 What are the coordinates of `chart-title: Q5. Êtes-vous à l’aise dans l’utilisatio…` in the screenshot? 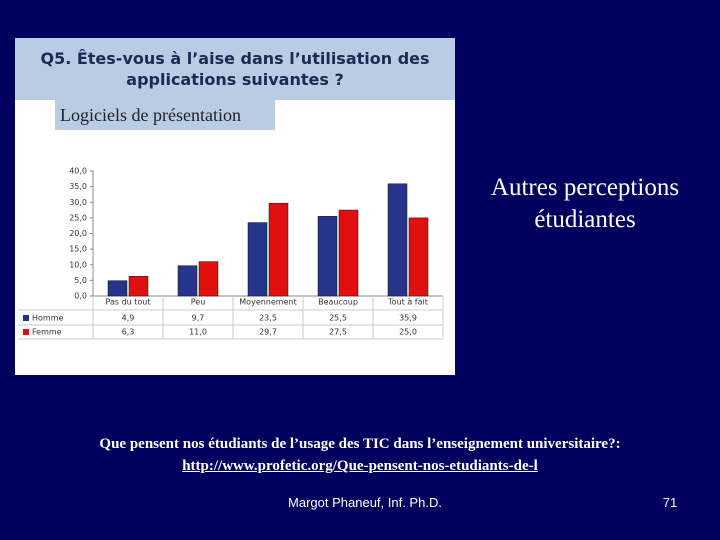 It's located at (235, 69).